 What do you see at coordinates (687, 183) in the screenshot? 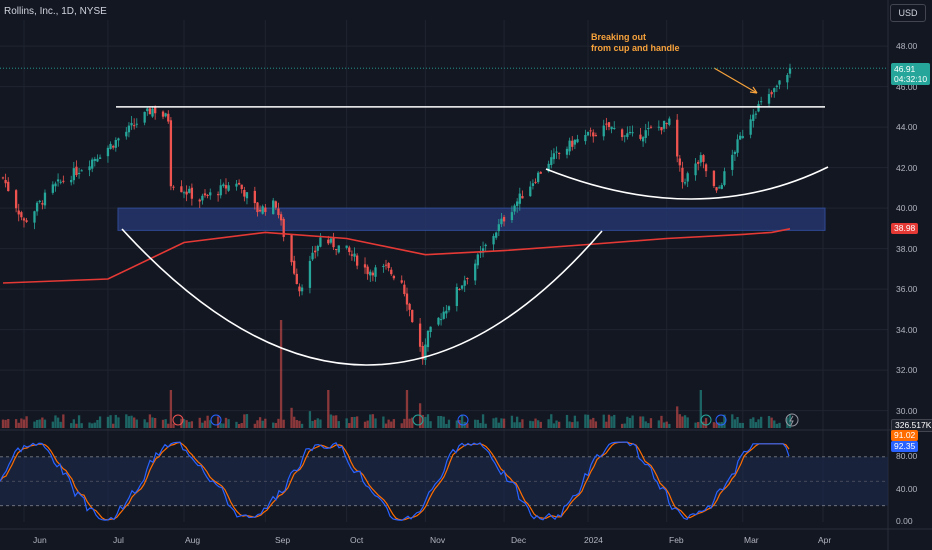
I see `handle-curve` at bounding box center [687, 183].